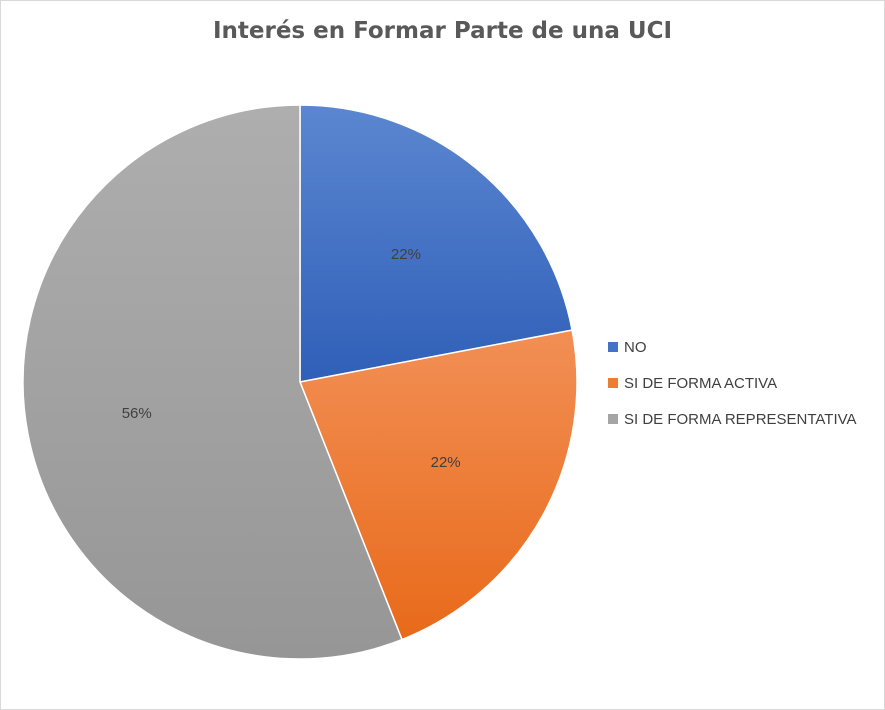 The width and height of the screenshot is (885, 710). Describe the element at coordinates (701, 383) in the screenshot. I see `legend-label-si-activa: SI DE FORMA ACTIVA` at that location.